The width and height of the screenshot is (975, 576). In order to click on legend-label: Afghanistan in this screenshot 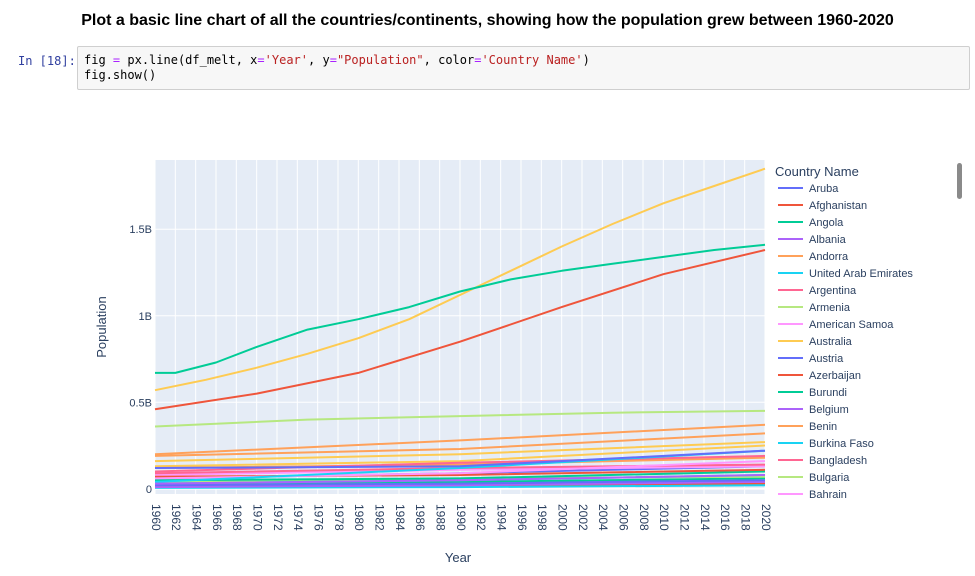, I will do `click(838, 206)`.